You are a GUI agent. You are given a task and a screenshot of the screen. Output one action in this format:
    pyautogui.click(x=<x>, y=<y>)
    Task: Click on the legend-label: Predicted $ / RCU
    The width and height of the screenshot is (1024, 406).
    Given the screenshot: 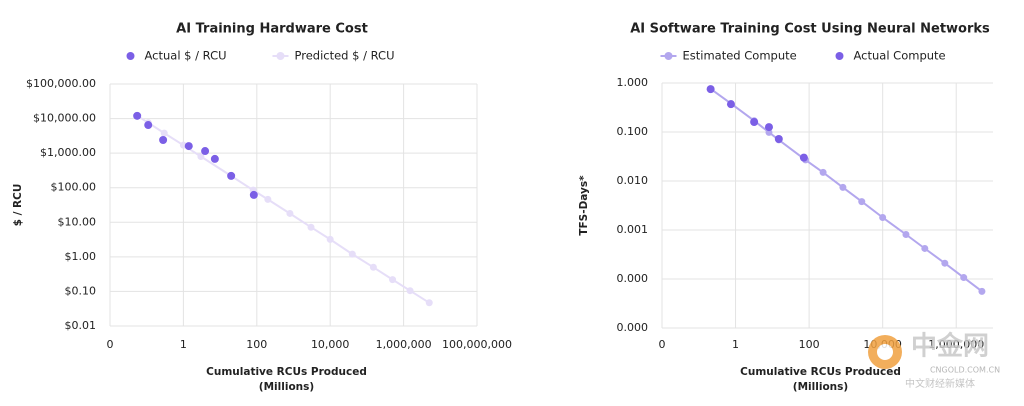 What is the action you would take?
    pyautogui.click(x=345, y=56)
    